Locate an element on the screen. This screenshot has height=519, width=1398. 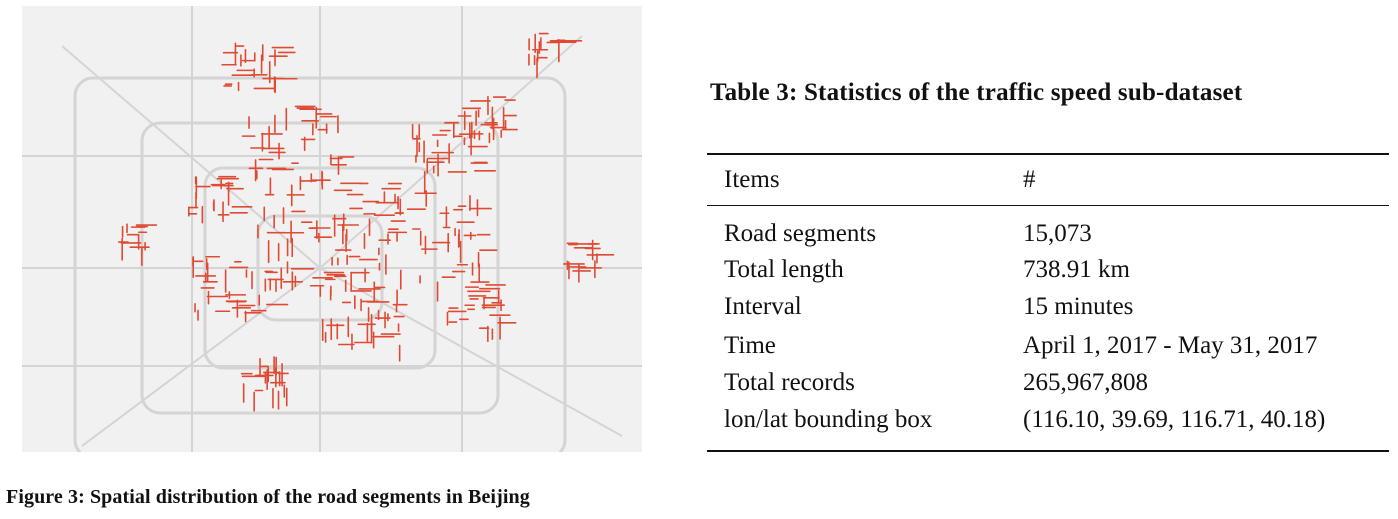
row-item: lon/lat bounding box is located at coordinates (828, 419).